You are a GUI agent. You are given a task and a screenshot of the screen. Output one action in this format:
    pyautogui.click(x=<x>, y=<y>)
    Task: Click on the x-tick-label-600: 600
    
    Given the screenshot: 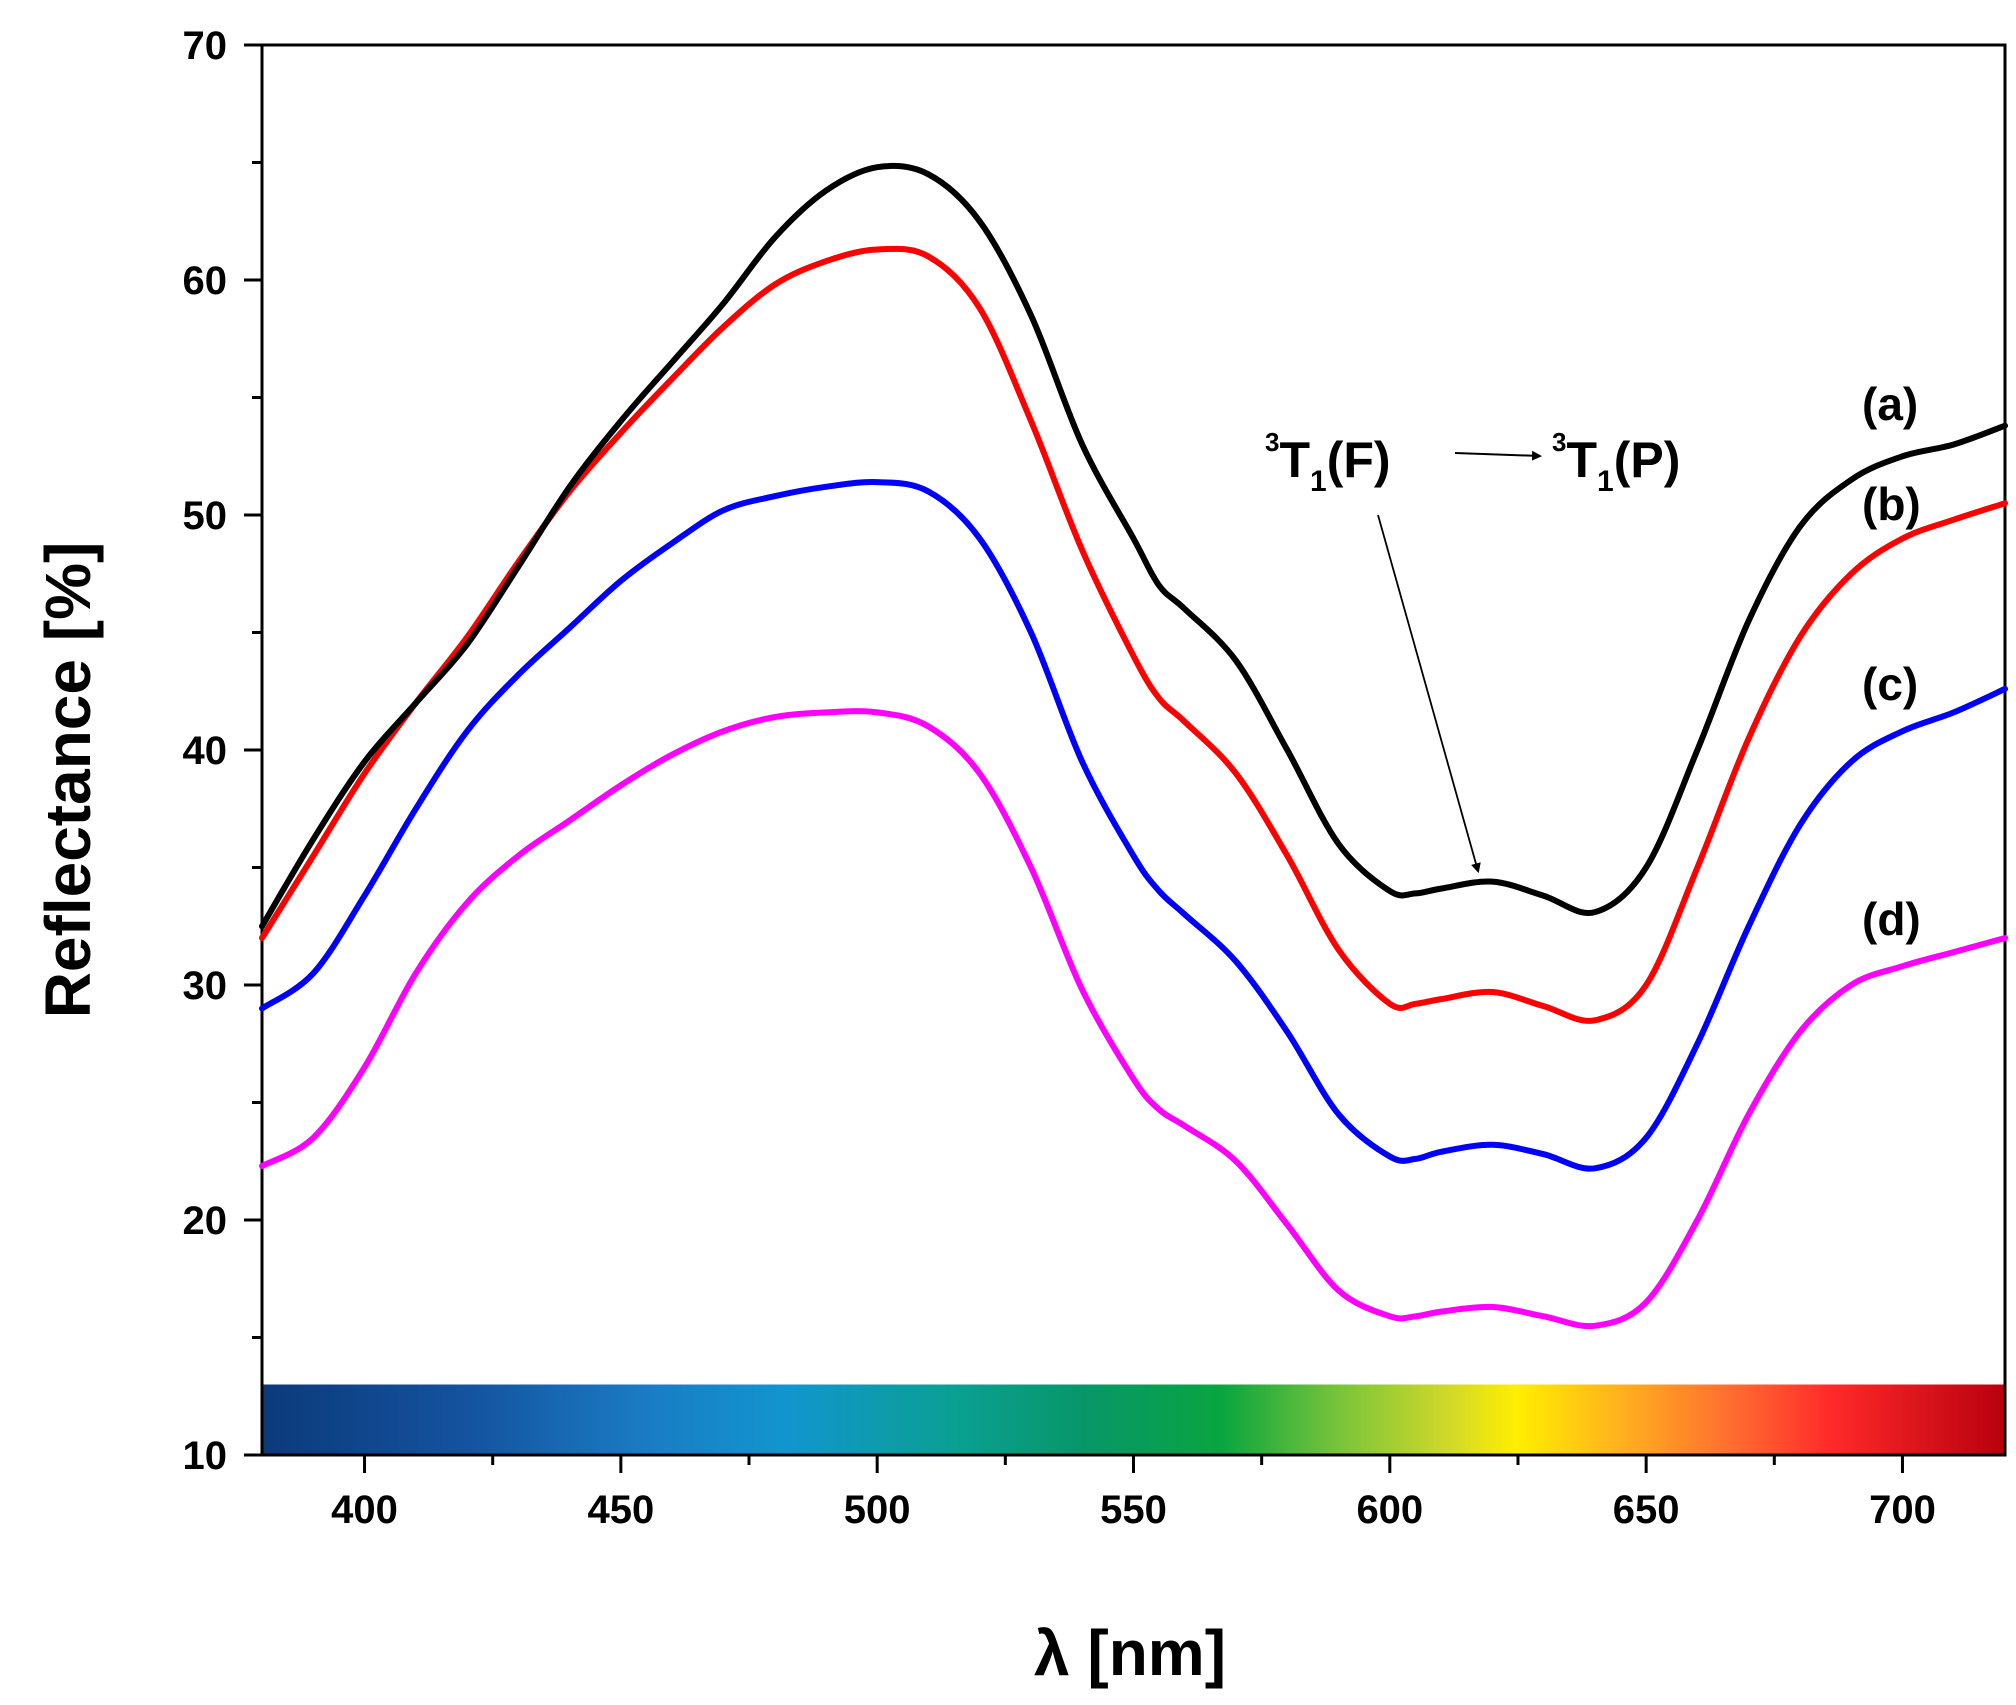 What is the action you would take?
    pyautogui.click(x=1389, y=1510)
    